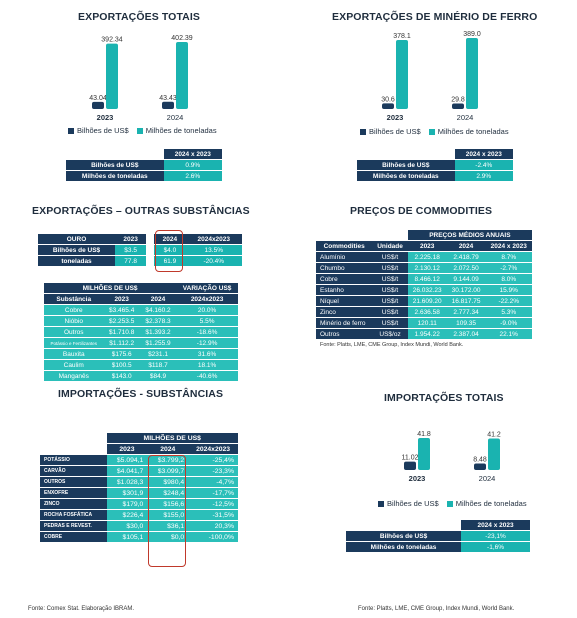 Image resolution: width=577 pixels, height=618 pixels. I want to click on cell-var: -4,7%, so click(213, 482).